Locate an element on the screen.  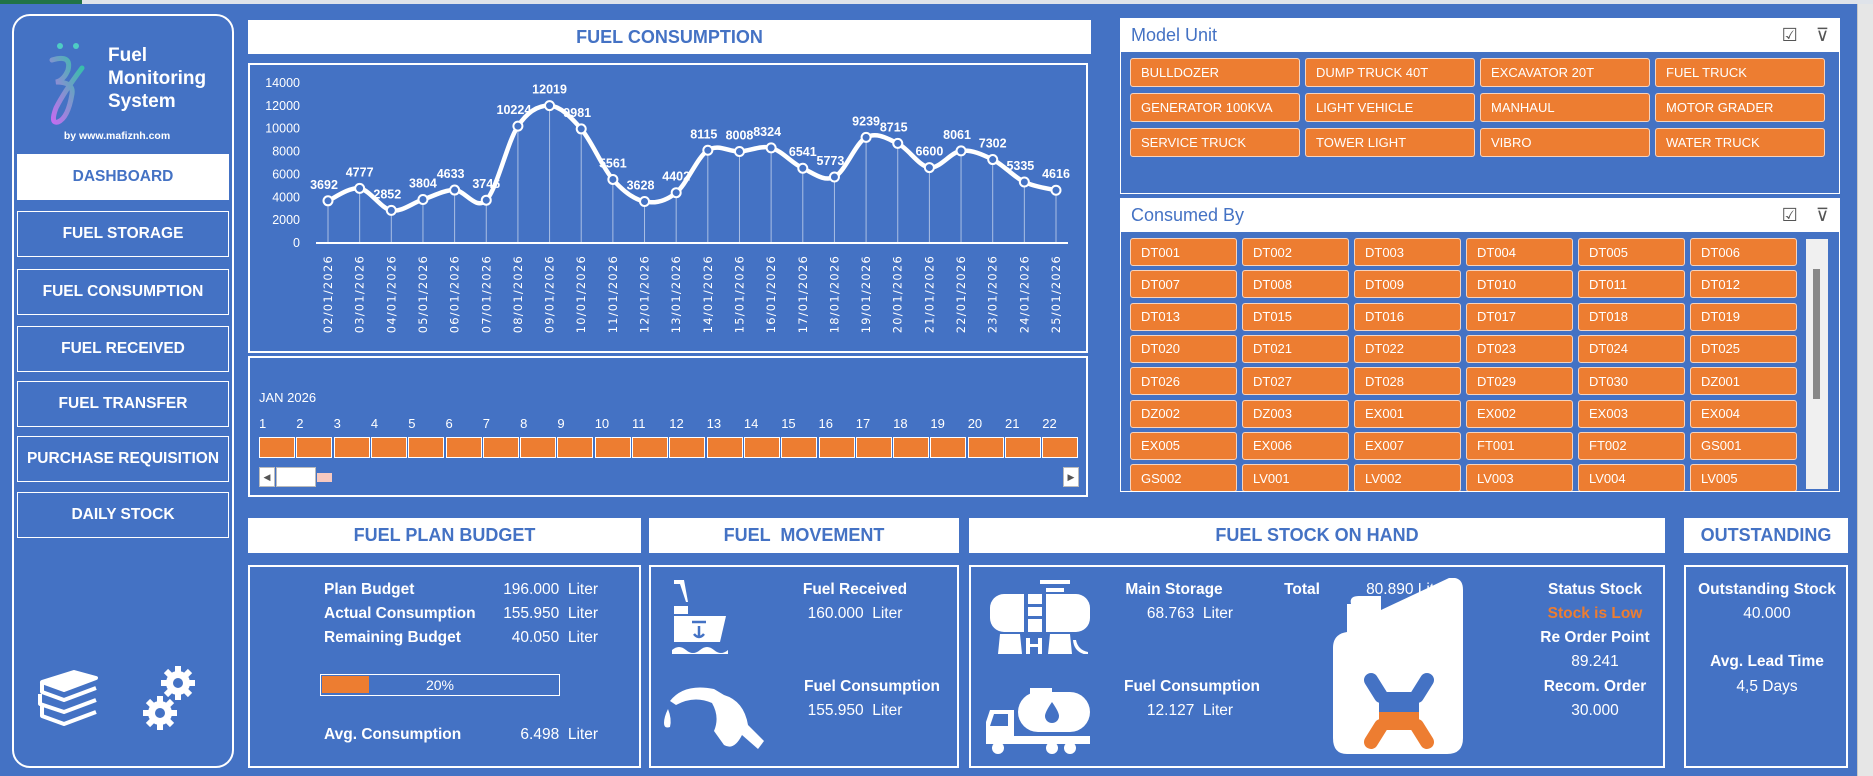
consumed-by-item: DT013 is located at coordinates (1183, 316).